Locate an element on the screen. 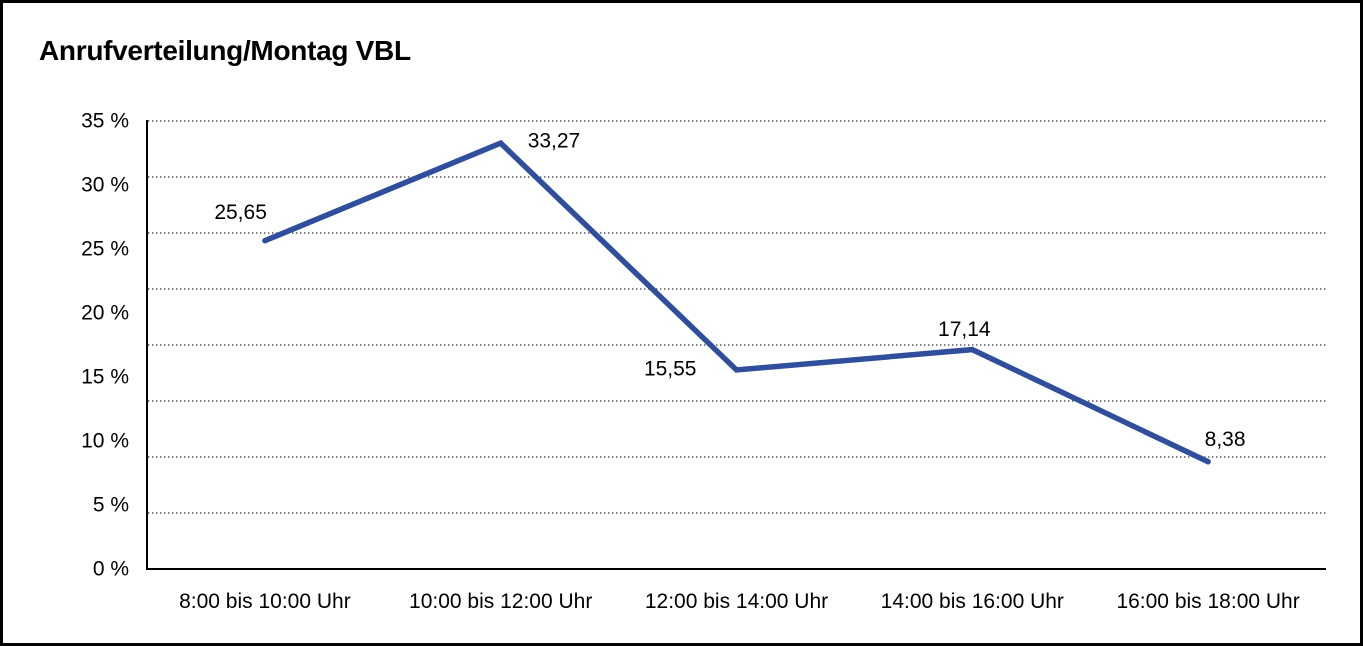 Image resolution: width=1363 pixels, height=646 pixels. y-tick-label: 35 % is located at coordinates (105, 121).